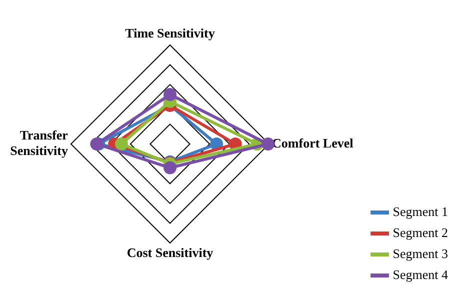 The height and width of the screenshot is (294, 462). Describe the element at coordinates (420, 274) in the screenshot. I see `legend-label: Segment 4` at that location.